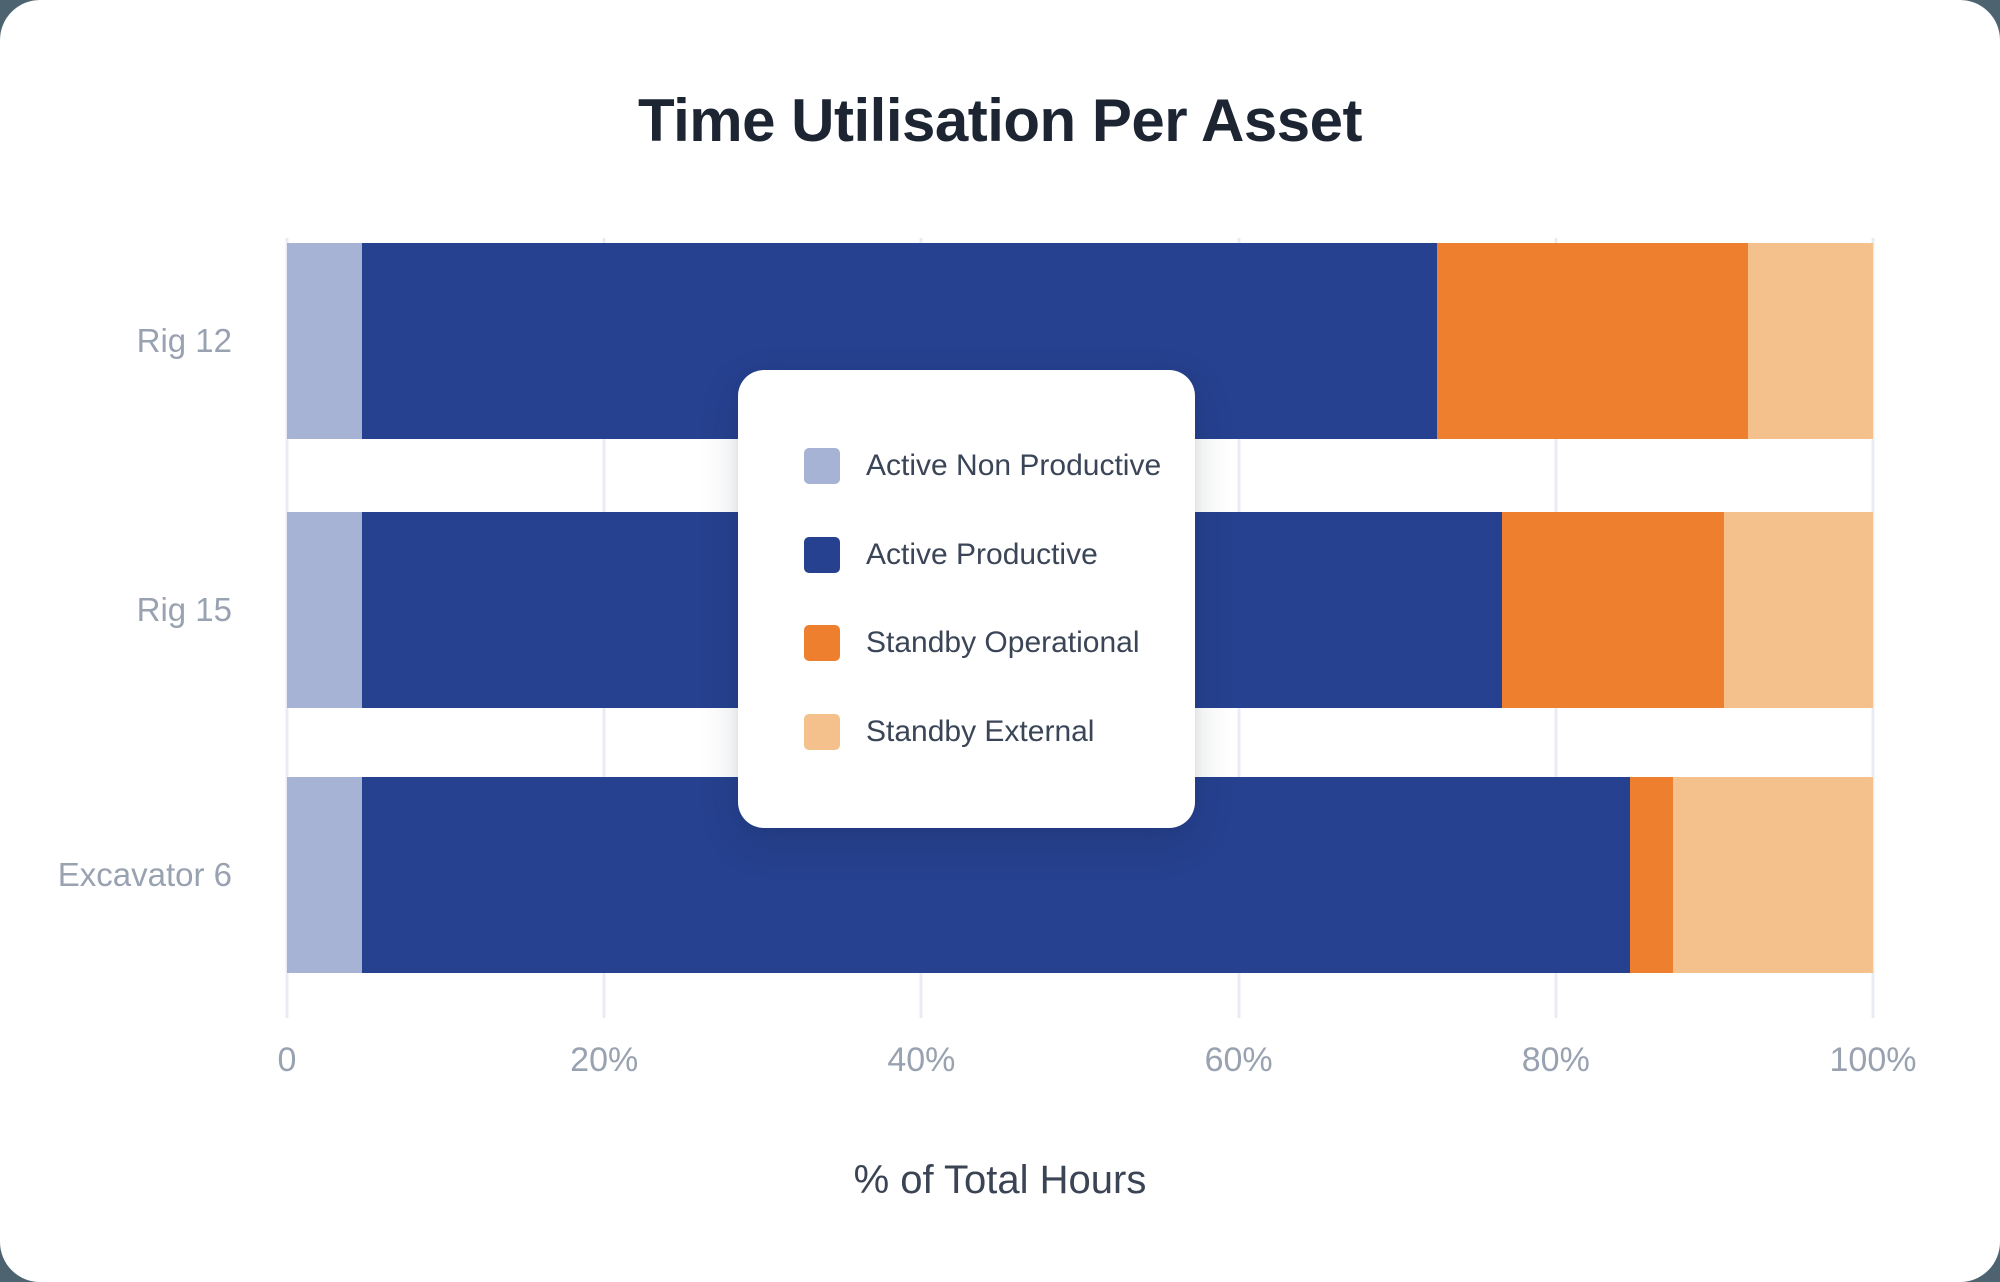 The image size is (2000, 1282). Describe the element at coordinates (1555, 1060) in the screenshot. I see `x-axis-tick-label: 80%` at that location.